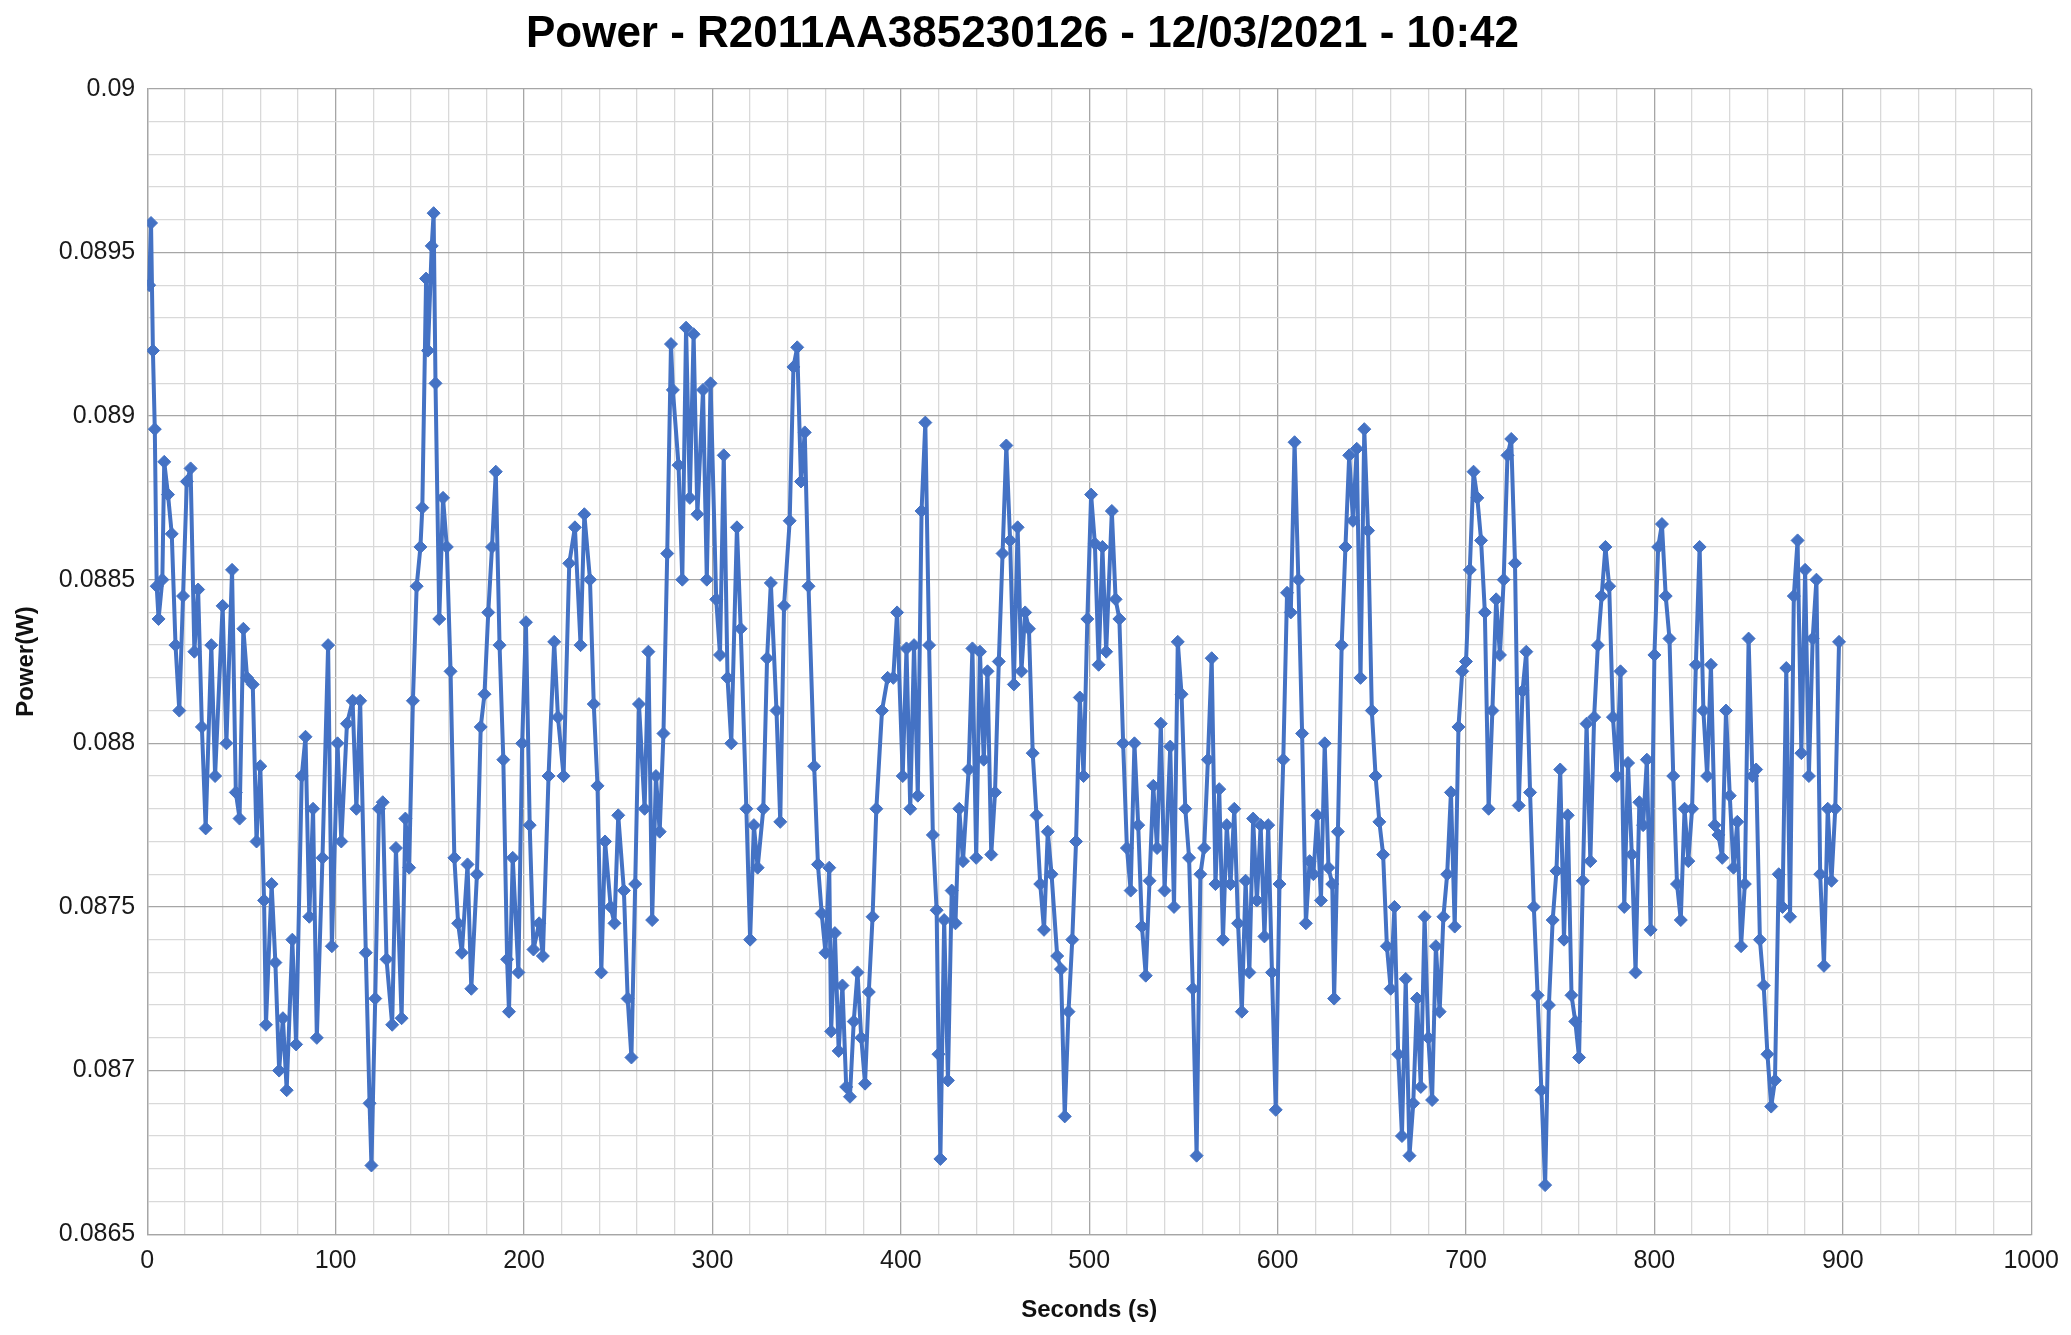 The height and width of the screenshot is (1335, 2071). Describe the element at coordinates (111, 86) in the screenshot. I see `y-tick-label: 0.09` at that location.